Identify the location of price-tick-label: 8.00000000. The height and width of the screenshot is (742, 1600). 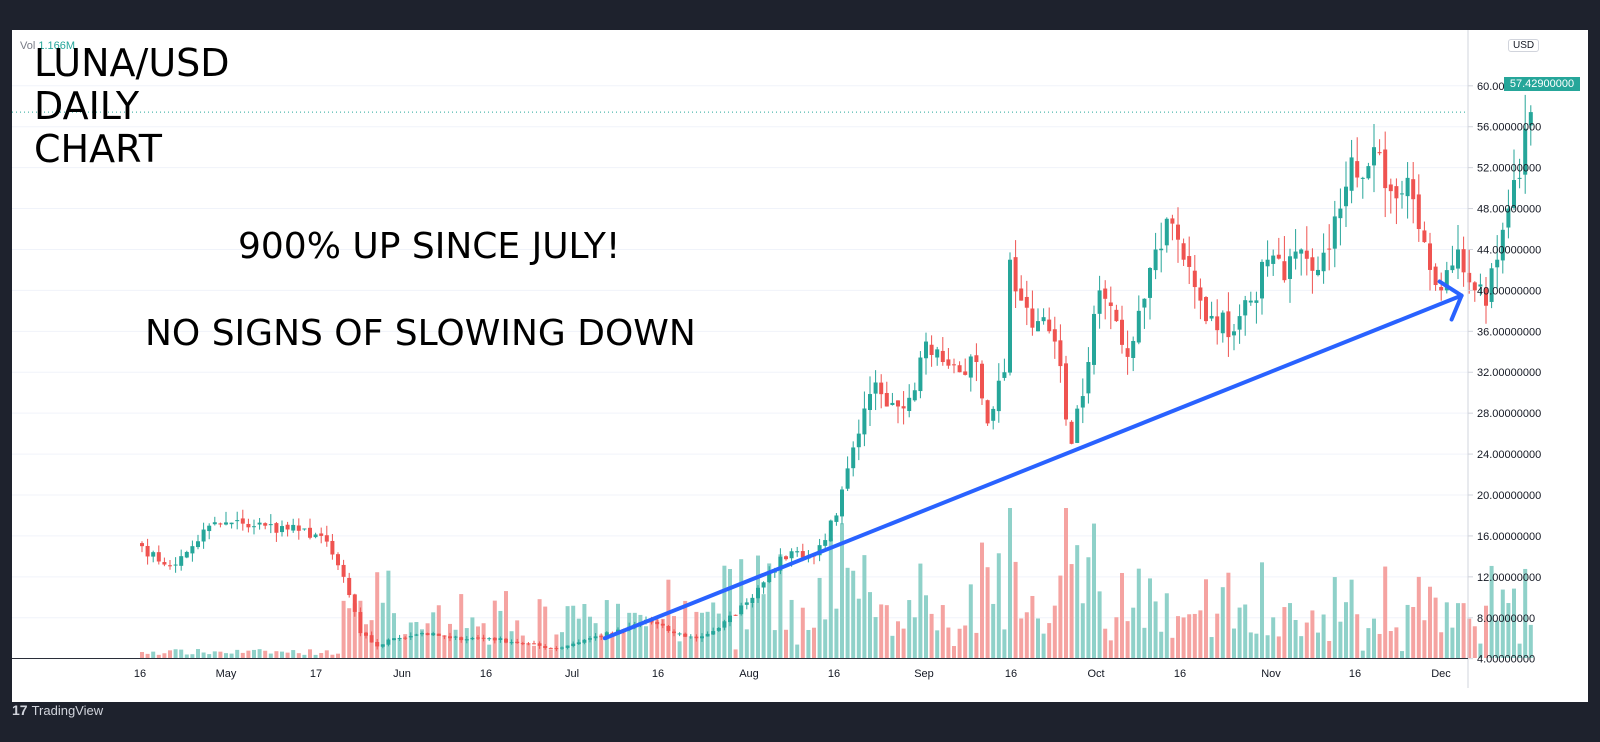
(1506, 619).